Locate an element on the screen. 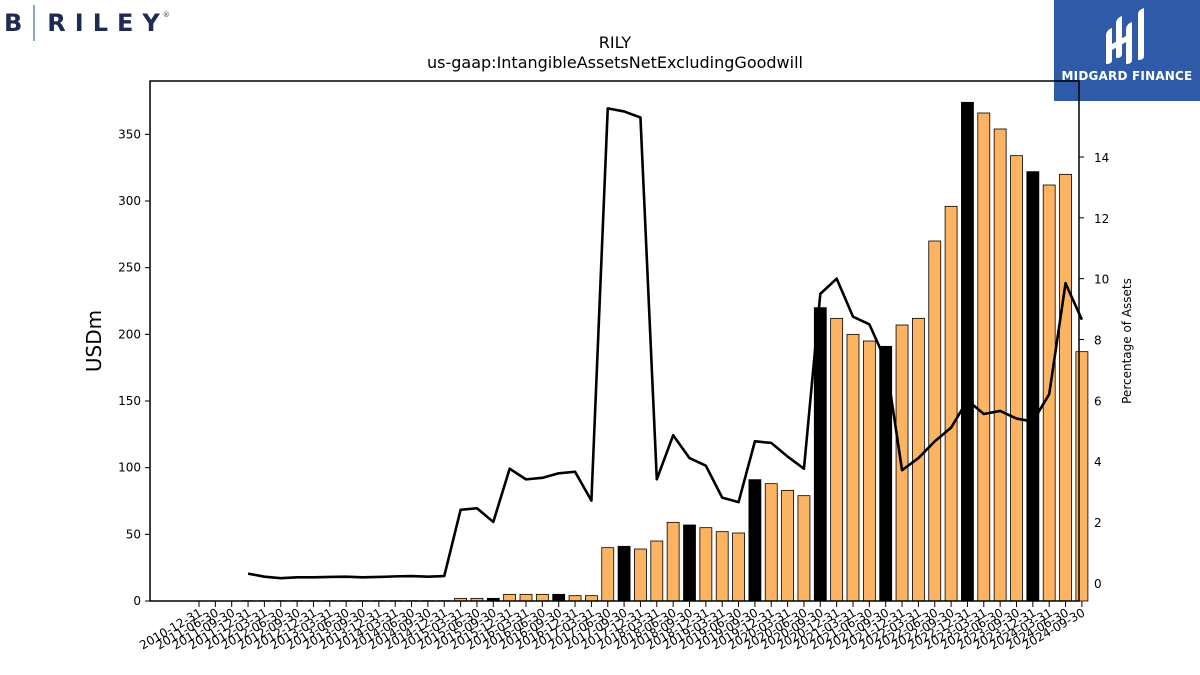 Image resolution: width=1200 pixels, height=675 pixels. riley-logo-word: RILEY is located at coordinates (108, 23).